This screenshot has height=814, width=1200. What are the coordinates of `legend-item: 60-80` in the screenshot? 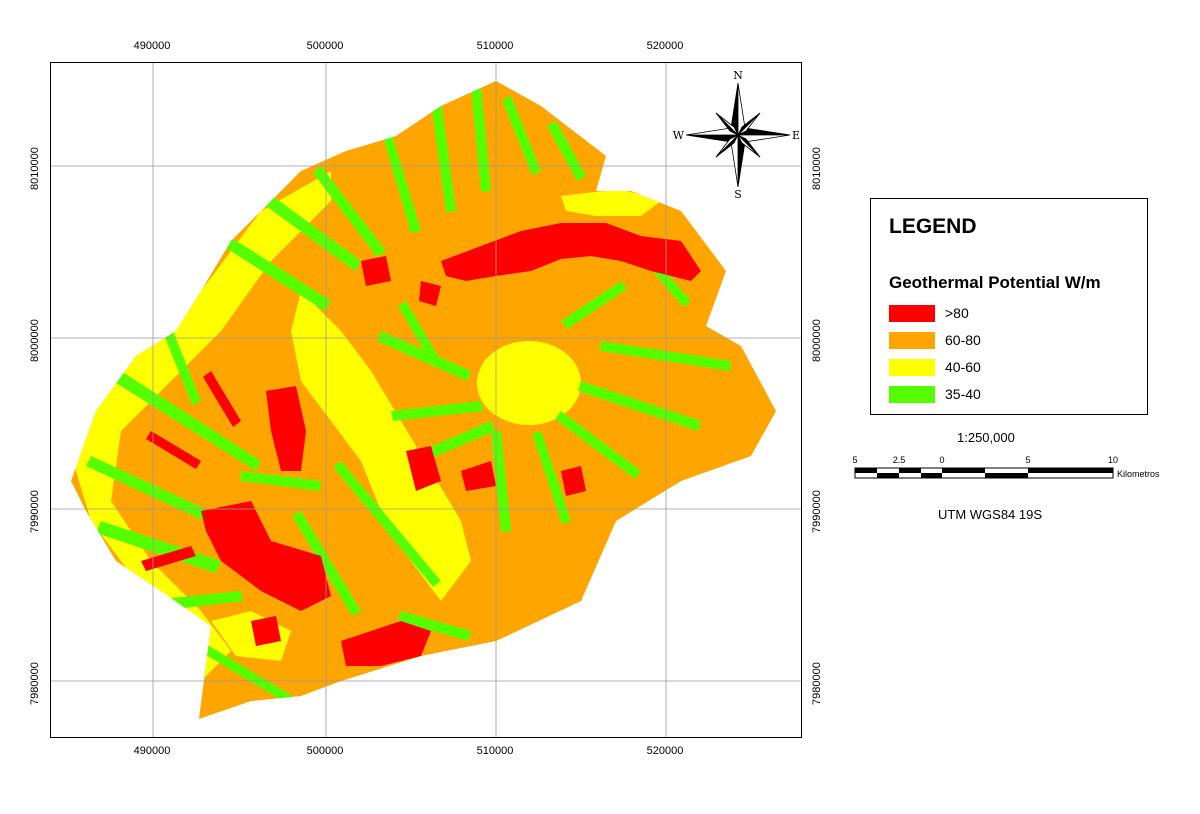 It's located at (935, 340).